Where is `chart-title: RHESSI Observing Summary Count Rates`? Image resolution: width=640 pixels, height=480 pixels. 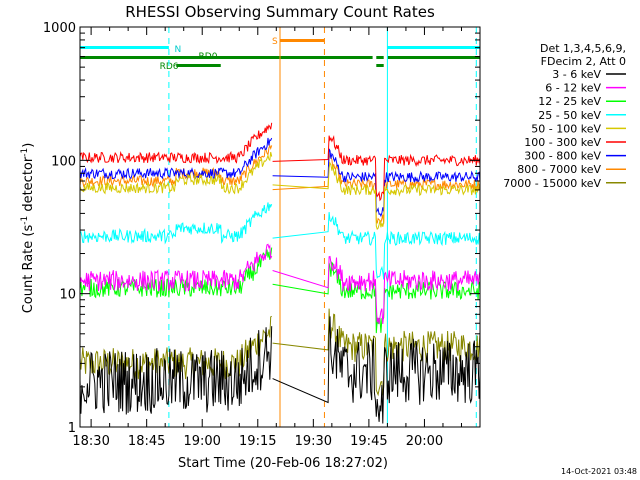
chart-title: RHESSI Observing Summary Count Rates is located at coordinates (280, 12).